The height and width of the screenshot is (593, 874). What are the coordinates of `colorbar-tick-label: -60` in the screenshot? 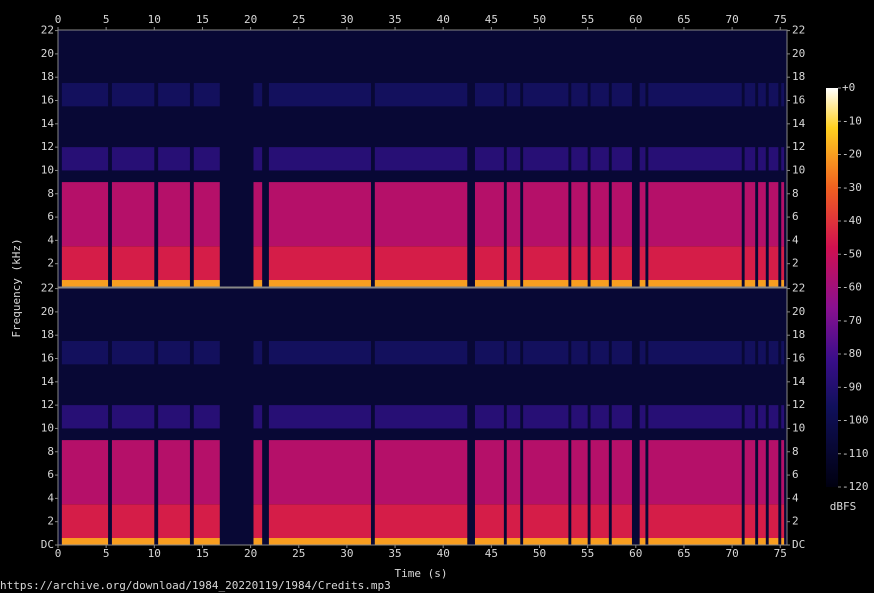 It's located at (852, 287).